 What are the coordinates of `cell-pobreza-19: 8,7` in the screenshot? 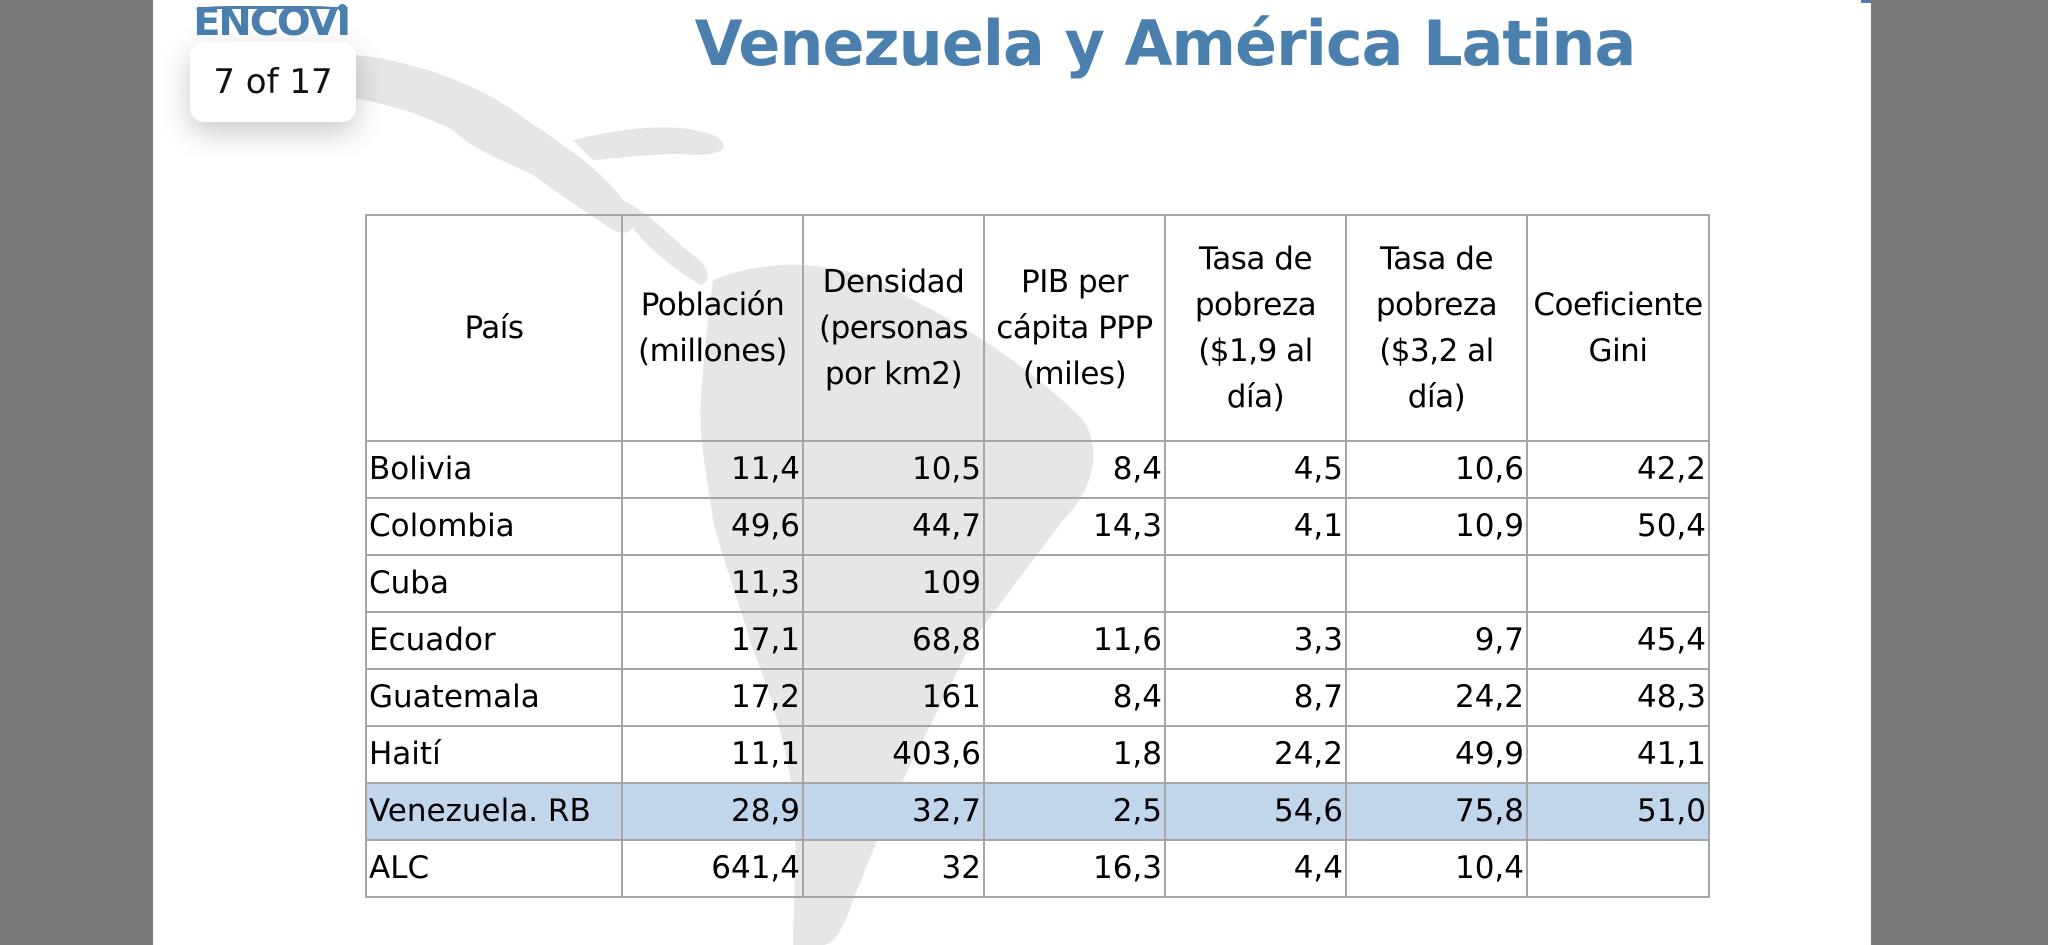 It's located at (1255, 697).